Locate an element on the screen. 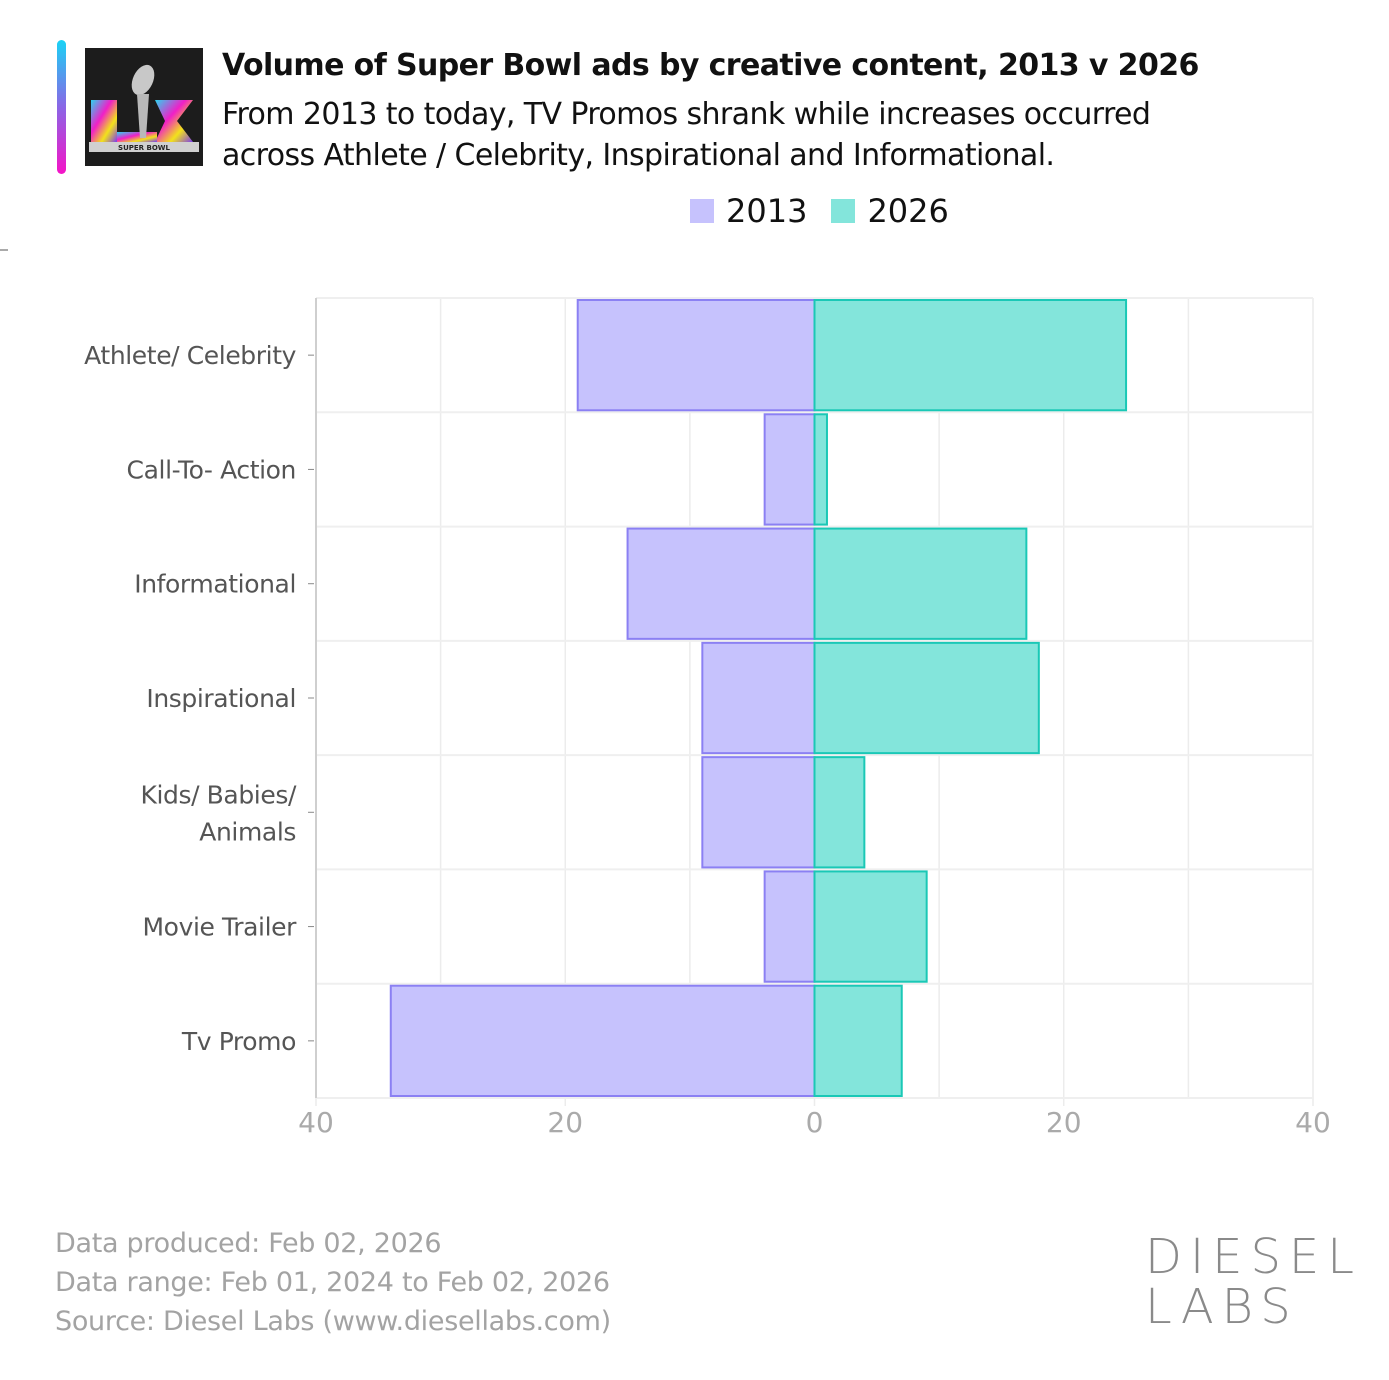  footer-range: Data range: Feb 01, 2024 to Feb 02, 2026 is located at coordinates (332, 1282).